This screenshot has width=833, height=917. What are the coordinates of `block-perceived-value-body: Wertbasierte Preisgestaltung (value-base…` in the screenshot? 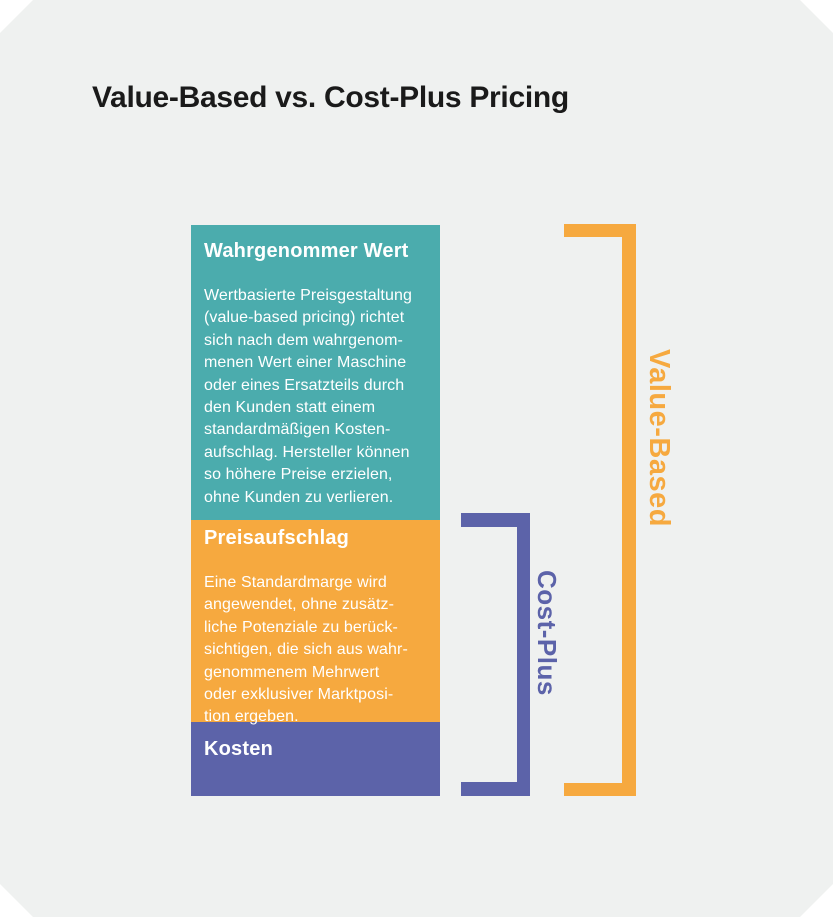 It's located at (308, 396).